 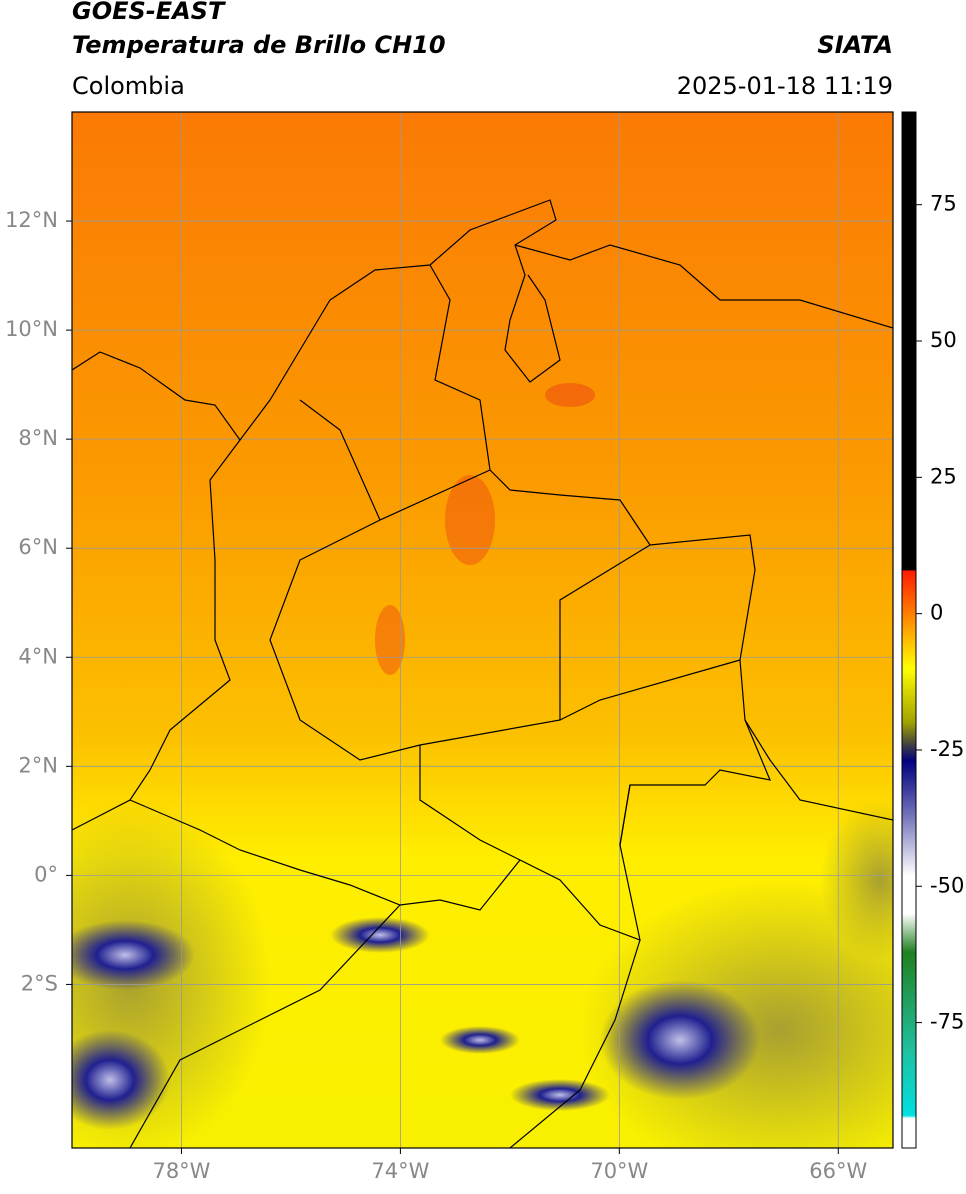 What do you see at coordinates (619, 1171) in the screenshot?
I see `x-tick-label: 70°W` at bounding box center [619, 1171].